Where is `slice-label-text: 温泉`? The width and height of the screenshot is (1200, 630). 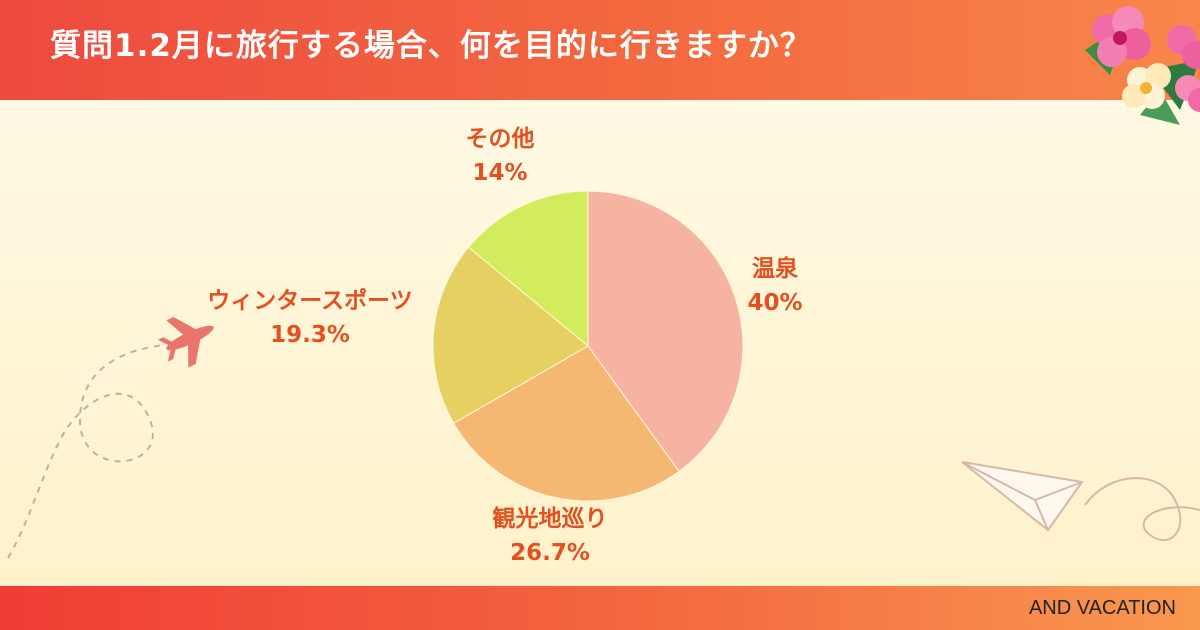
slice-label-text: 温泉 is located at coordinates (775, 269).